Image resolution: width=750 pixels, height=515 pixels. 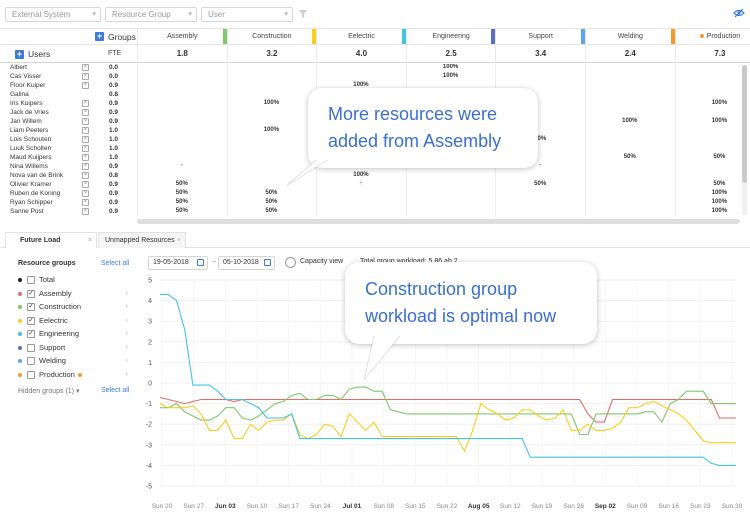 What do you see at coordinates (361, 37) in the screenshot?
I see `group-column-eelectric: Eelectric` at bounding box center [361, 37].